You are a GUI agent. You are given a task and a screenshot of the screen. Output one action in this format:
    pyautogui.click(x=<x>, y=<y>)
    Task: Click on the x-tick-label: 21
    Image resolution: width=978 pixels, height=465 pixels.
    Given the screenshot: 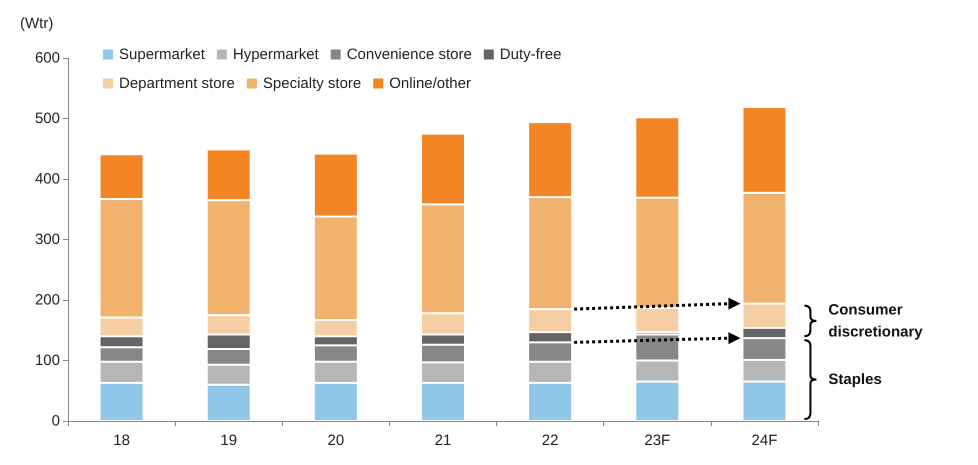 What is the action you would take?
    pyautogui.click(x=443, y=440)
    